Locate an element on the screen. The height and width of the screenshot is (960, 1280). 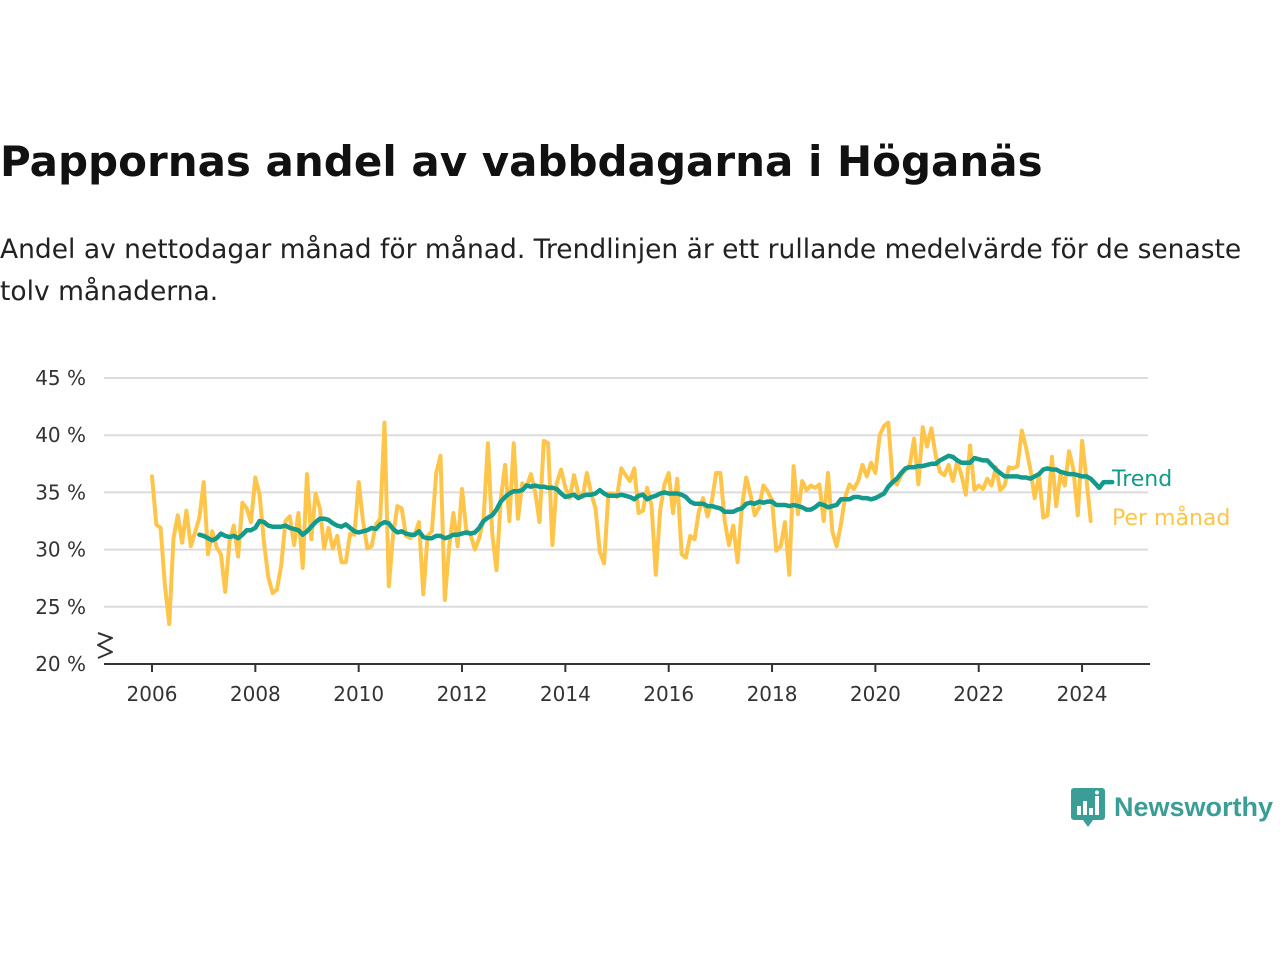
y-tick-label: 35 % is located at coordinates (60, 492).